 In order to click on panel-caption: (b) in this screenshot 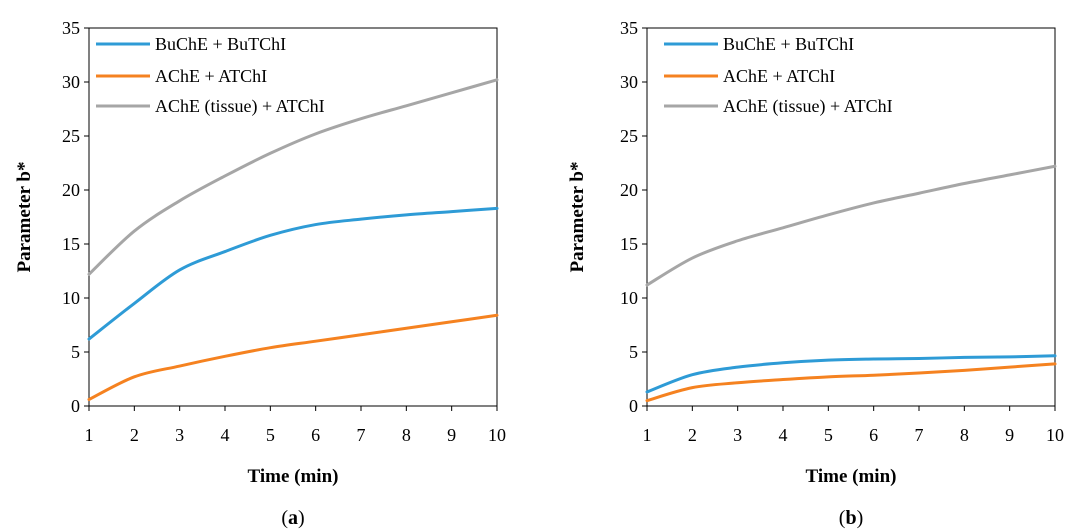, I will do `click(851, 518)`.